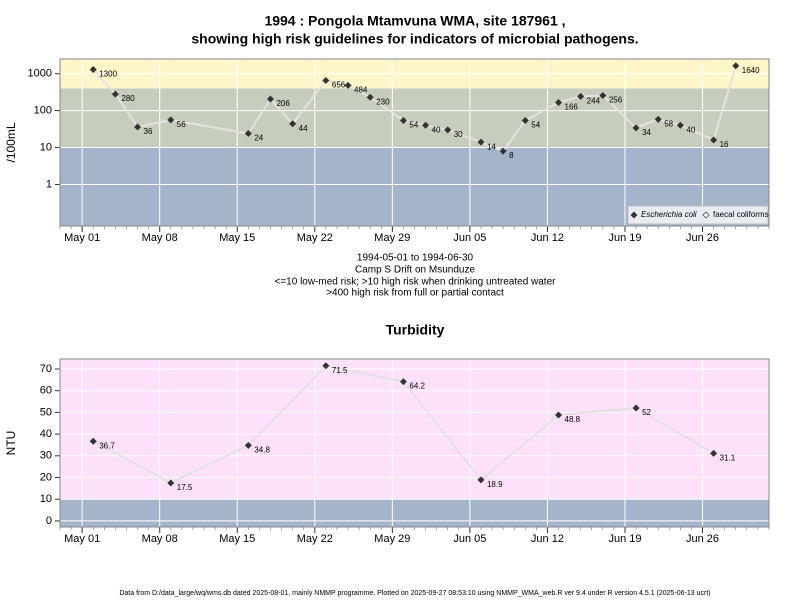  What do you see at coordinates (262, 449) in the screenshot?
I see `data-label: 34.8` at bounding box center [262, 449].